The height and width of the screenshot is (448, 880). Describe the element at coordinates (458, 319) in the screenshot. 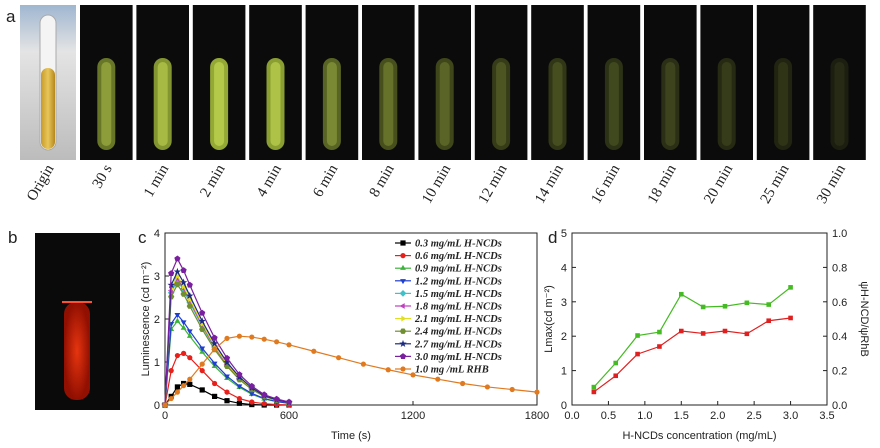

I see `legend-label: 2.1 mg/mL H-NCDs` at that location.